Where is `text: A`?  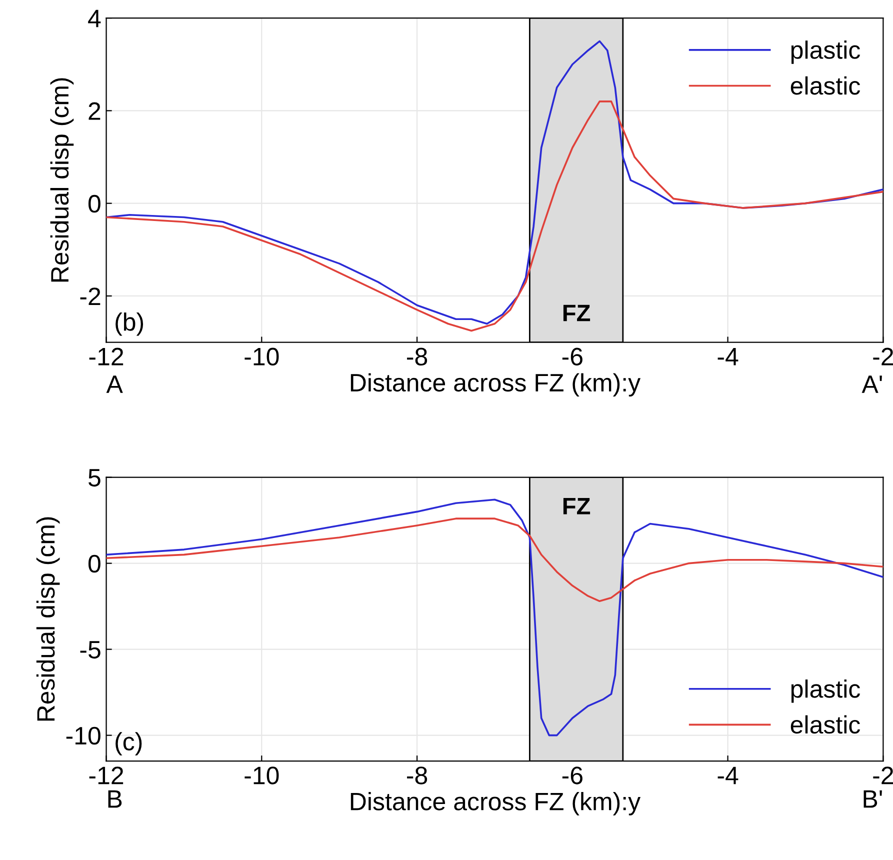 text: A is located at coordinates (114, 384).